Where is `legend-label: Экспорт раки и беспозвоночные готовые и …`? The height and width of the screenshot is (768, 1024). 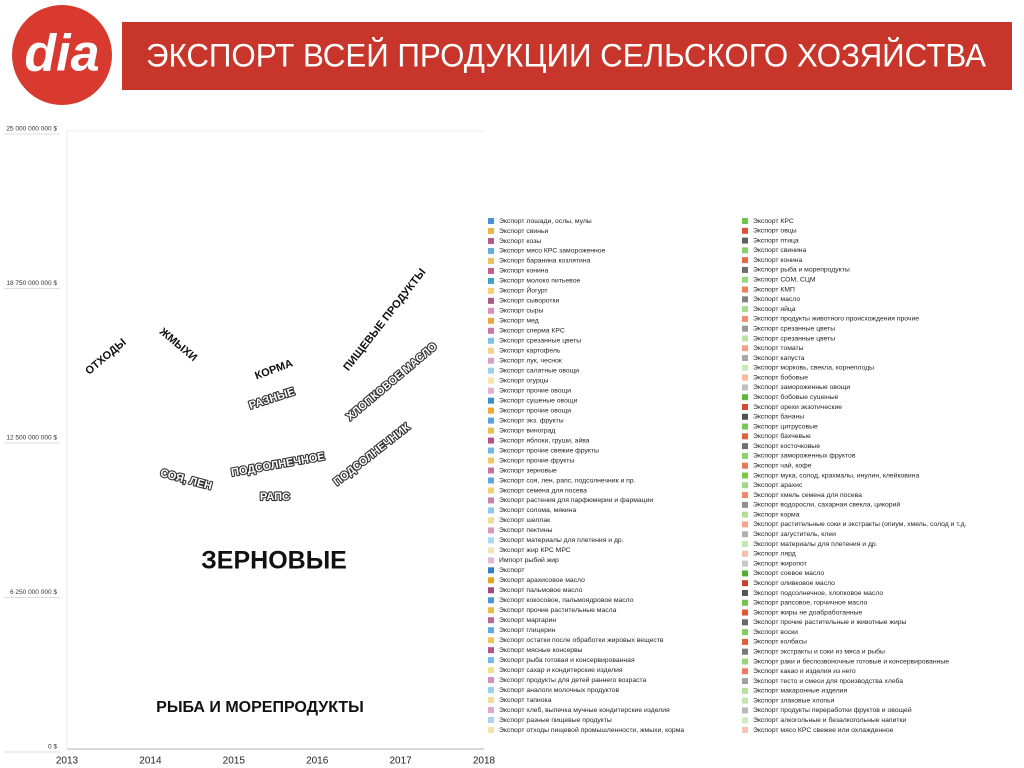 legend-label: Экспорт раки и беспозвоночные готовые и … is located at coordinates (851, 661).